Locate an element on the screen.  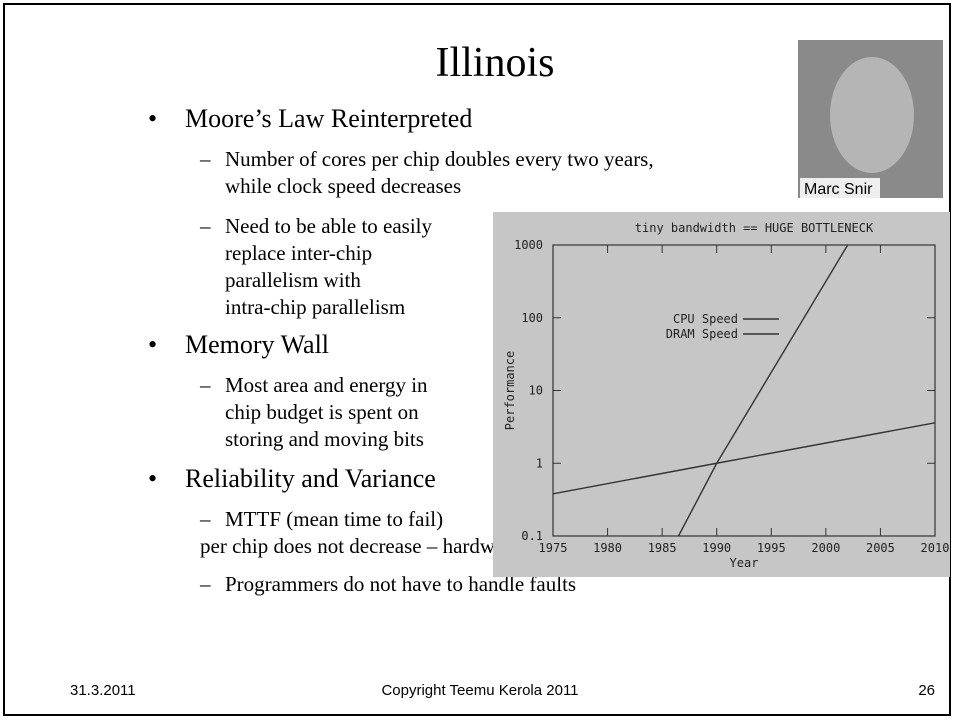
sub-text: chip budget is spent on is located at coordinates (322, 412).